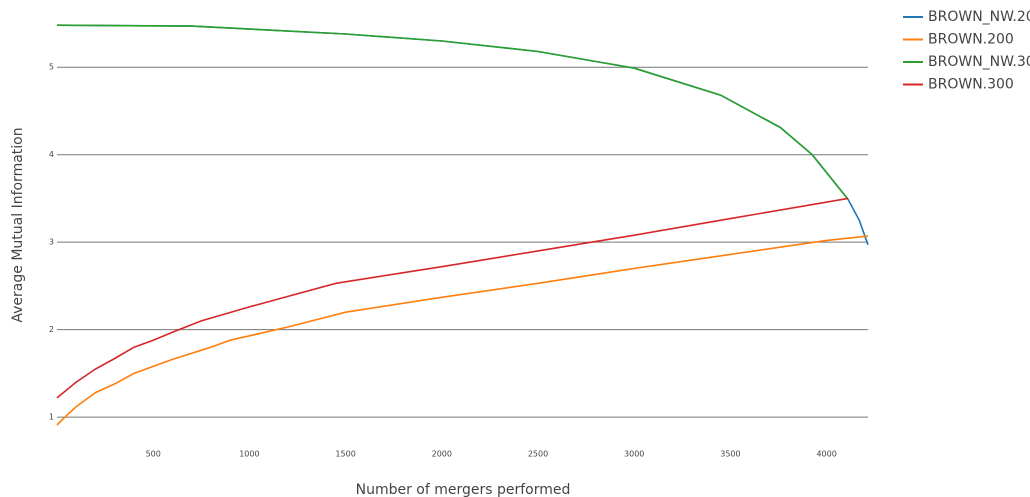 The image size is (1030, 497). I want to click on x-tick-label: 4000, so click(826, 454).